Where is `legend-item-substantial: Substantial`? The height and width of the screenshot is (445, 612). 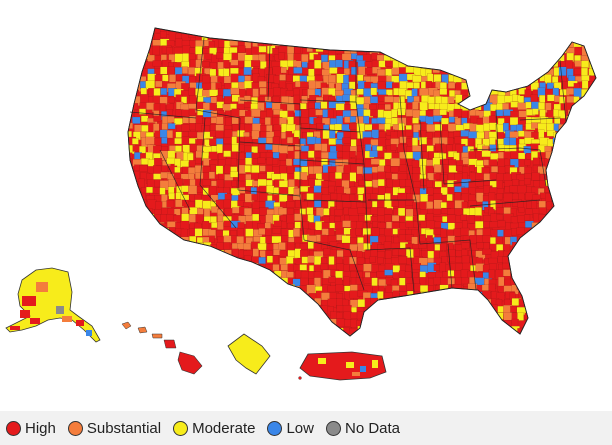 legend-item-substantial: Substantial is located at coordinates (114, 428).